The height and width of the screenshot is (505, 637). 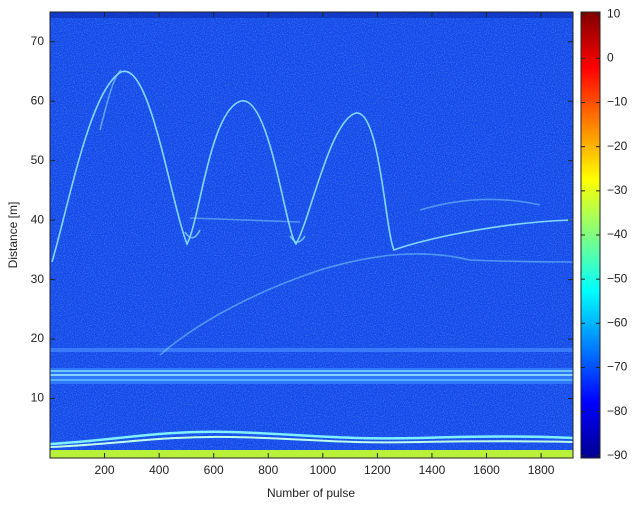 What do you see at coordinates (617, 234) in the screenshot?
I see `colorbar-tick-label: −40` at bounding box center [617, 234].